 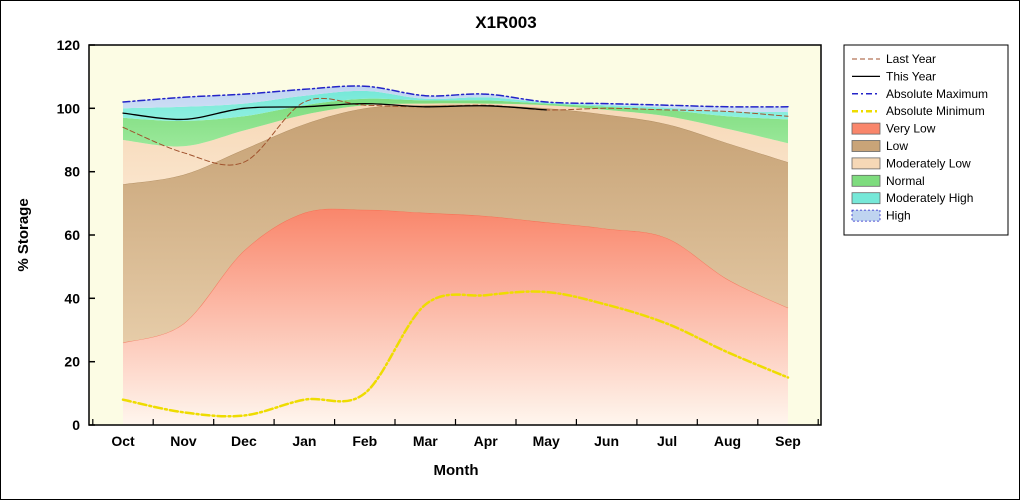 I want to click on y-tick-label: 0, so click(x=76, y=425).